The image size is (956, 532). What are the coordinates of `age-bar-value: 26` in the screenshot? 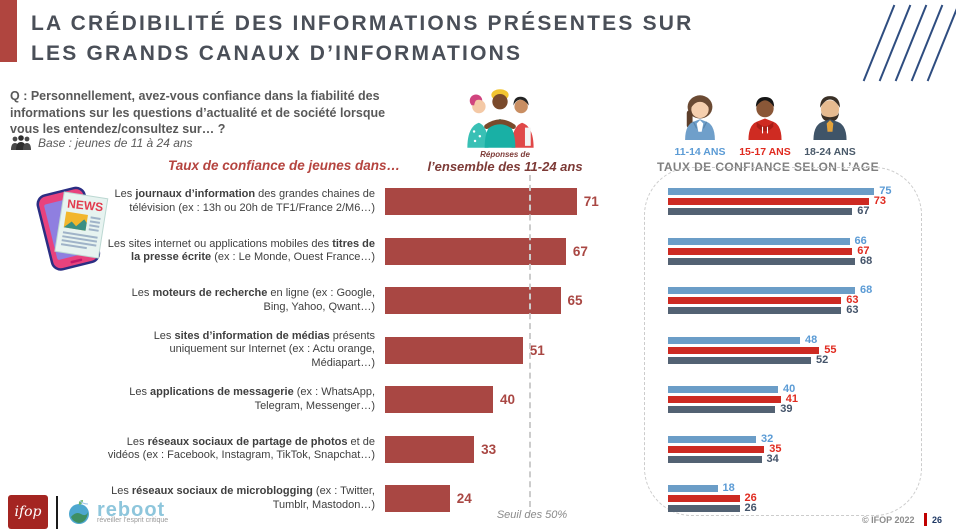 It's located at (750, 498).